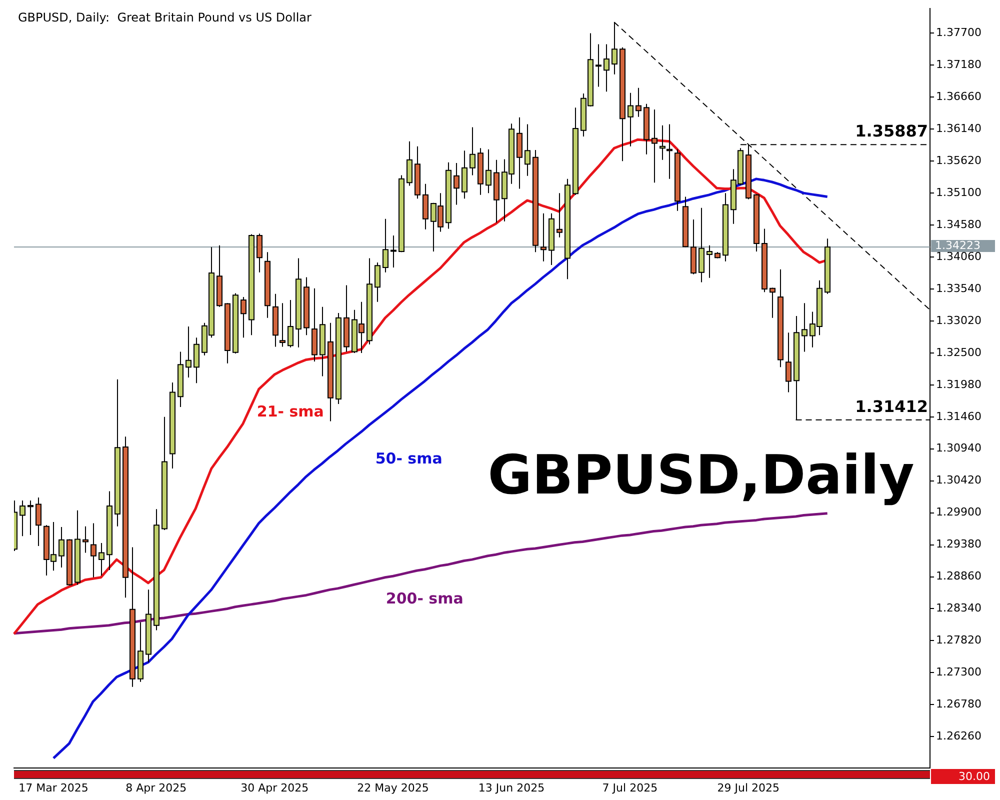 Image resolution: width=1000 pixels, height=800 pixels. I want to click on y-tick-label: 1.37700, so click(959, 33).